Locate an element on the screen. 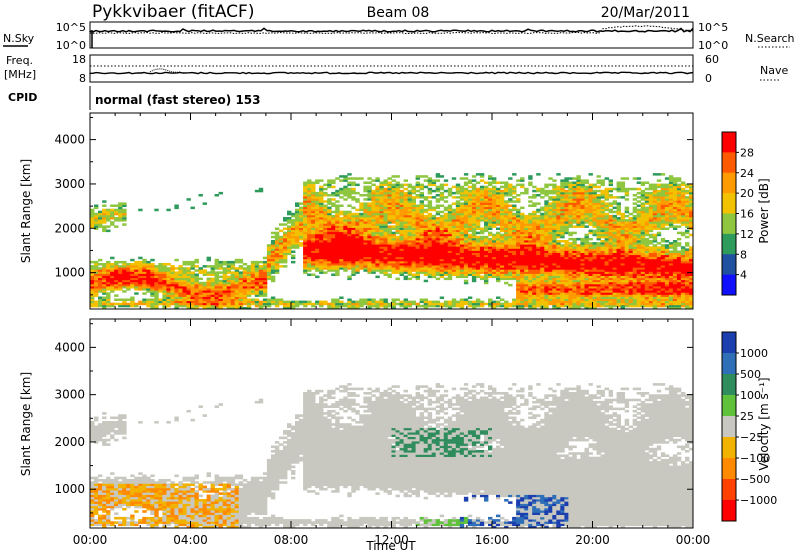 The width and height of the screenshot is (800, 554). date-title: 20/Mar/2011 is located at coordinates (645, 13).